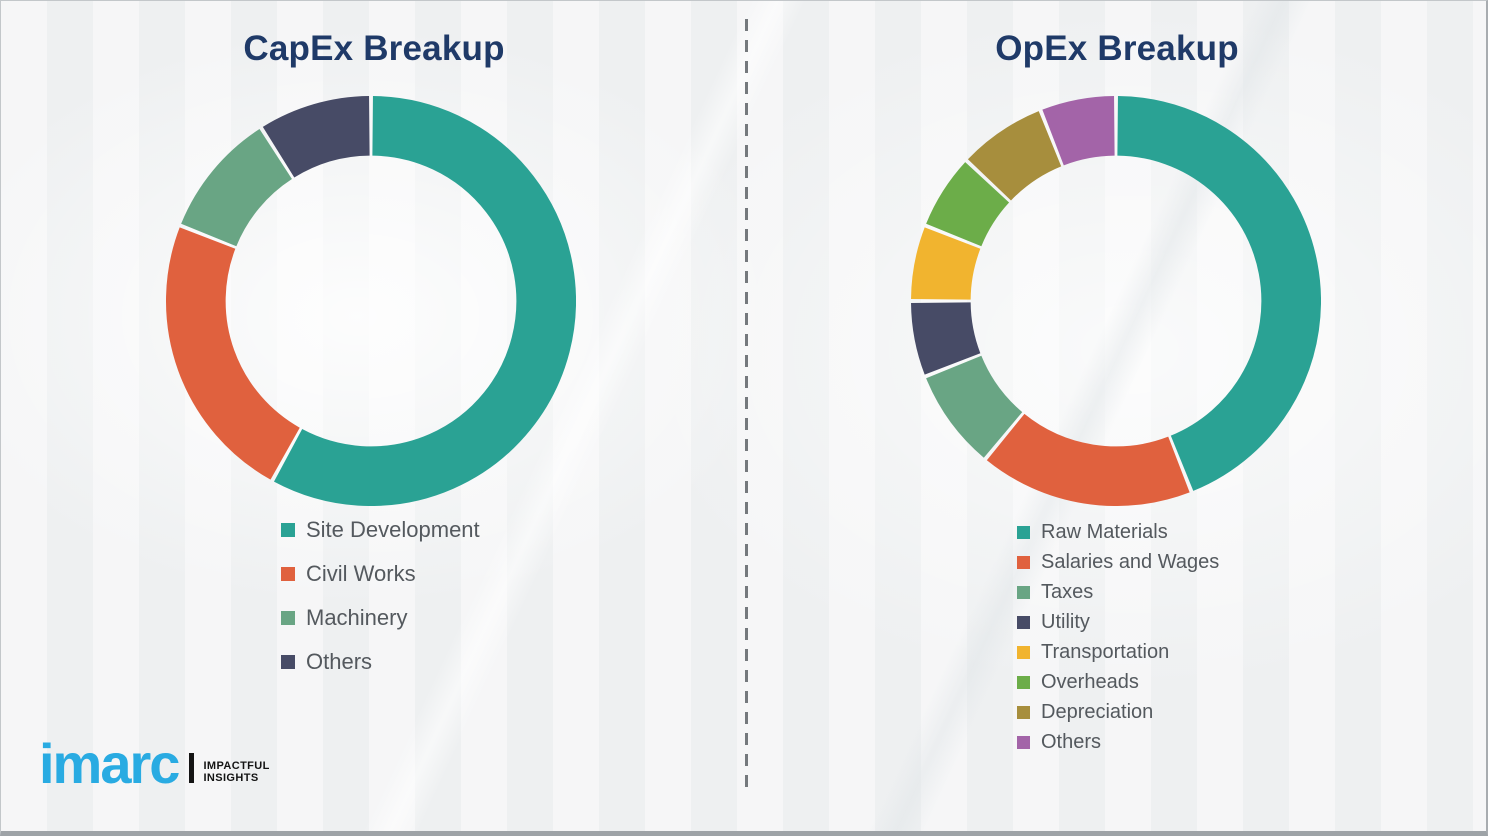 The height and width of the screenshot is (836, 1488). What do you see at coordinates (1118, 622) in the screenshot?
I see `legend-item: Utility` at bounding box center [1118, 622].